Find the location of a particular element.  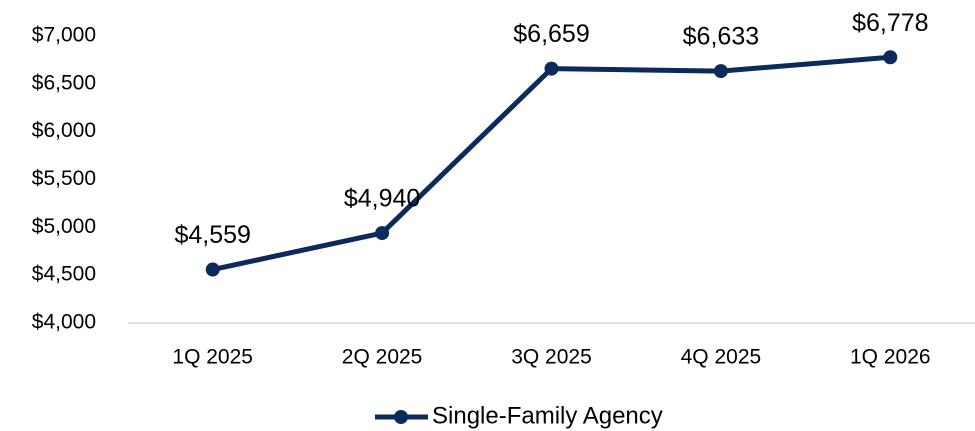

y-tick-label: $4,000 is located at coordinates (64, 322).